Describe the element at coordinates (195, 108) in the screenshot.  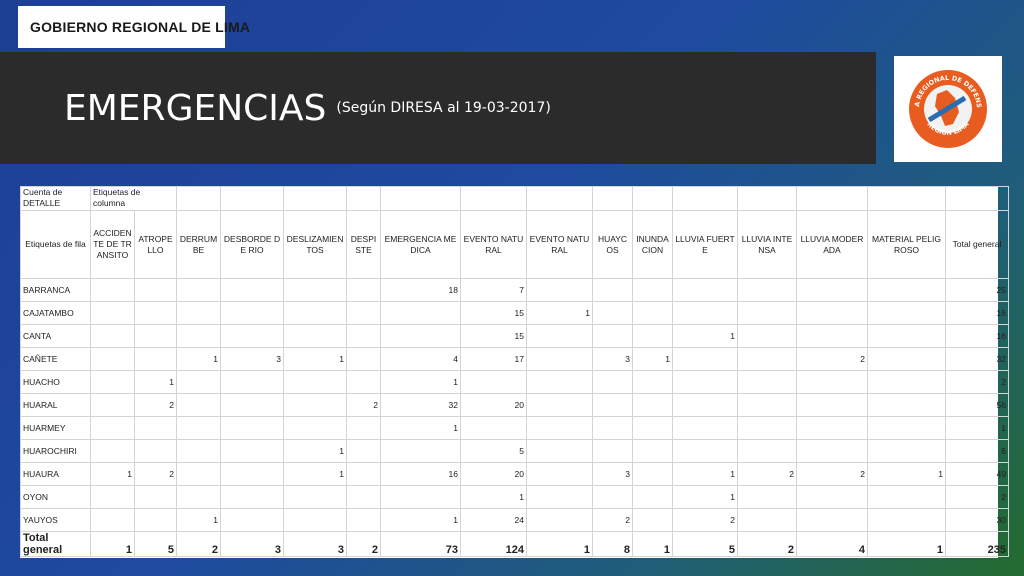
I see `page-title: EMERGENCIAS` at that location.